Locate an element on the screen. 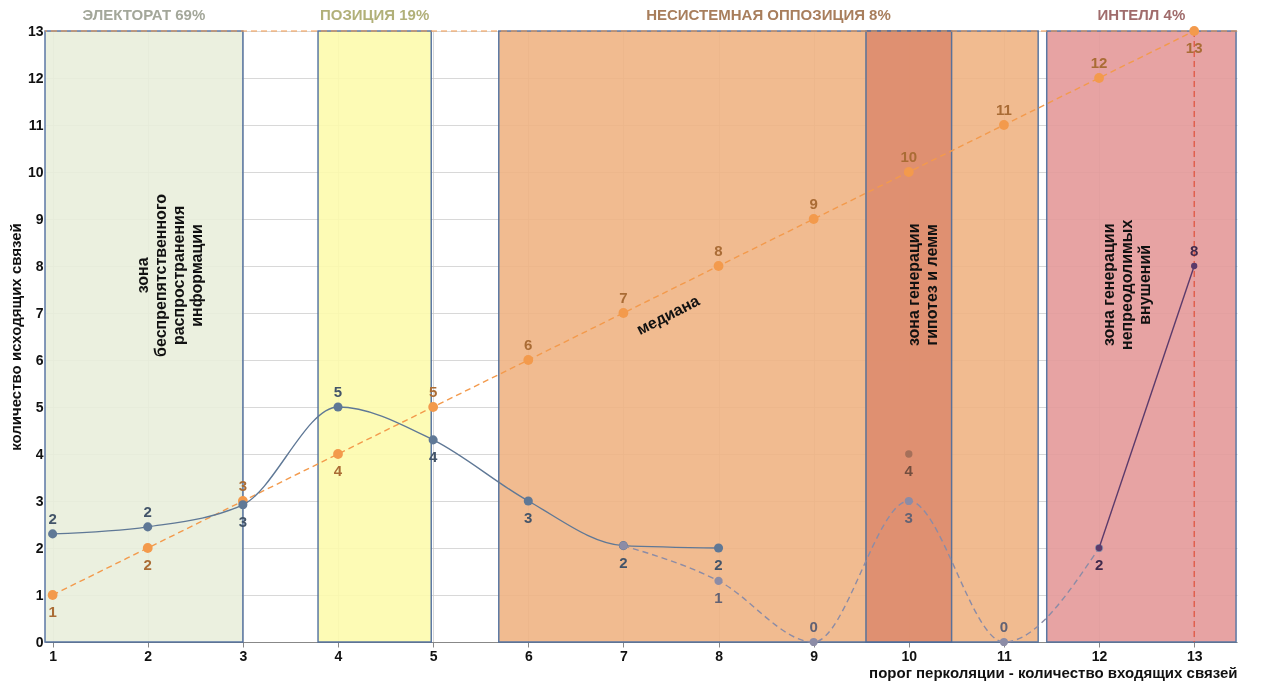 This screenshot has width=1268, height=692. x-tick-label: 3 is located at coordinates (243, 655).